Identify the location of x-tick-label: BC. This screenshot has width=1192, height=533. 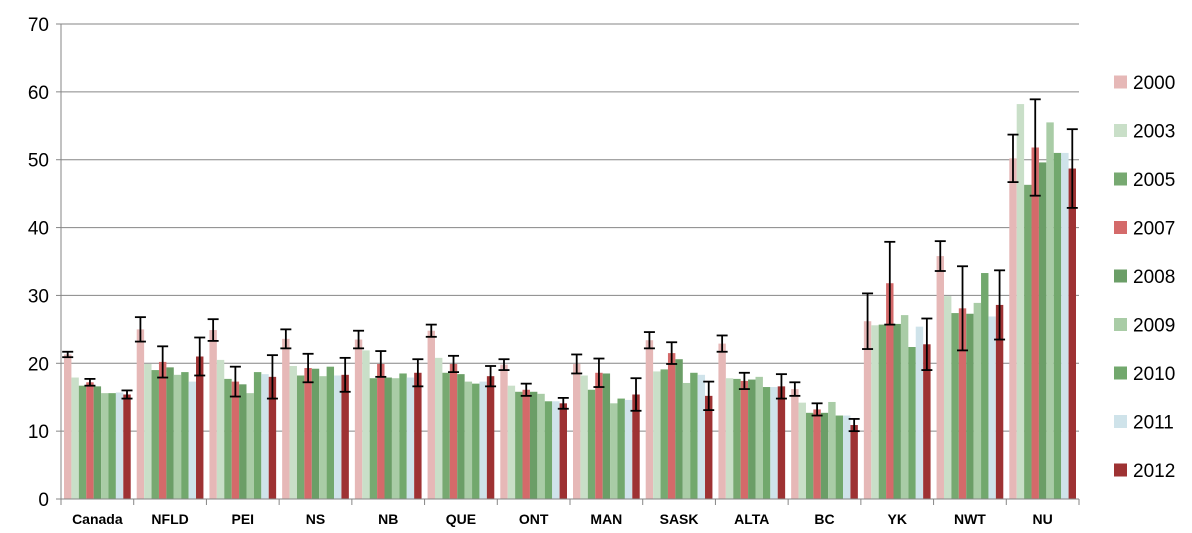
(824, 519).